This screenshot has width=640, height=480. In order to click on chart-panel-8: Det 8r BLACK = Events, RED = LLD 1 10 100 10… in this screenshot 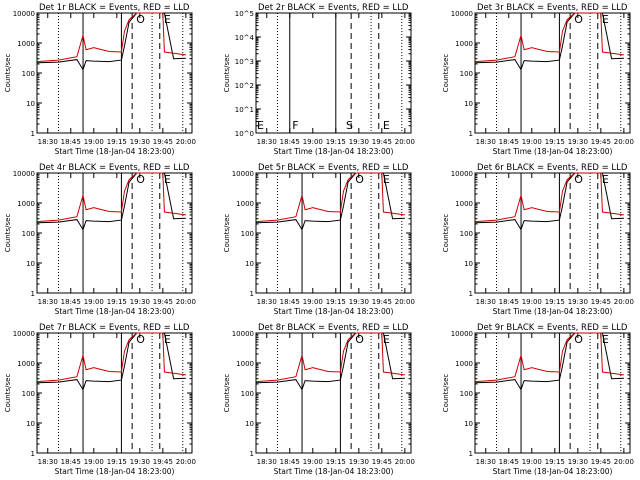, I will do `click(319, 399)`.